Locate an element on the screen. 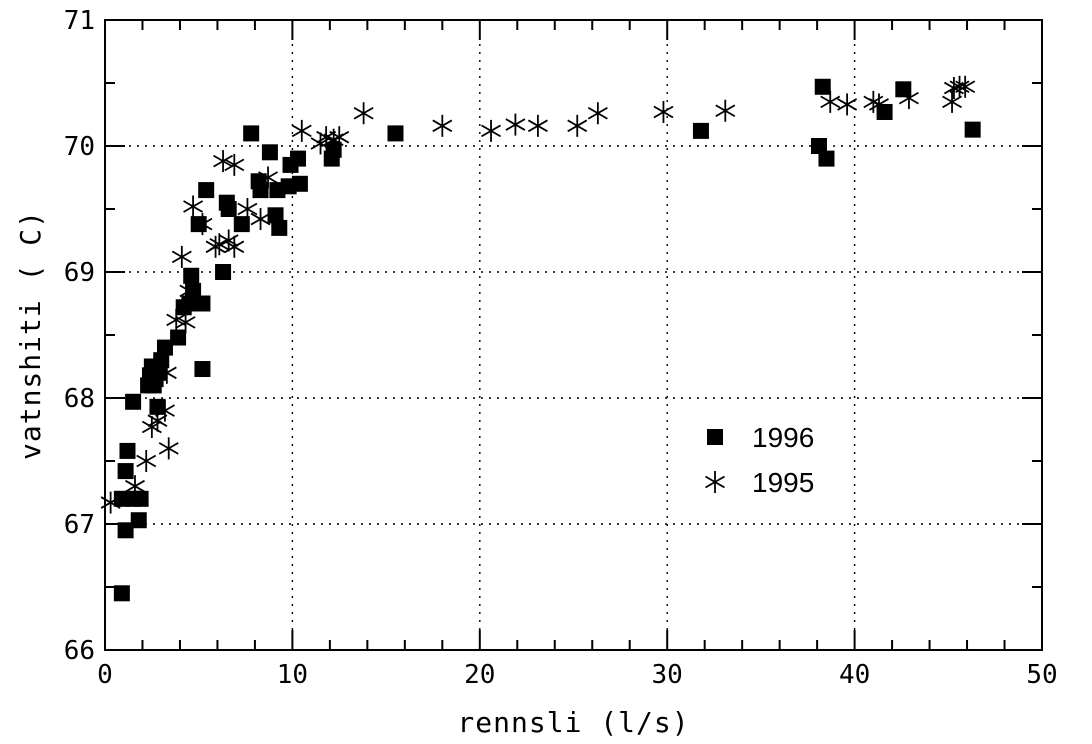 The height and width of the screenshot is (744, 1092). x-tick-label: 0 is located at coordinates (105, 675).